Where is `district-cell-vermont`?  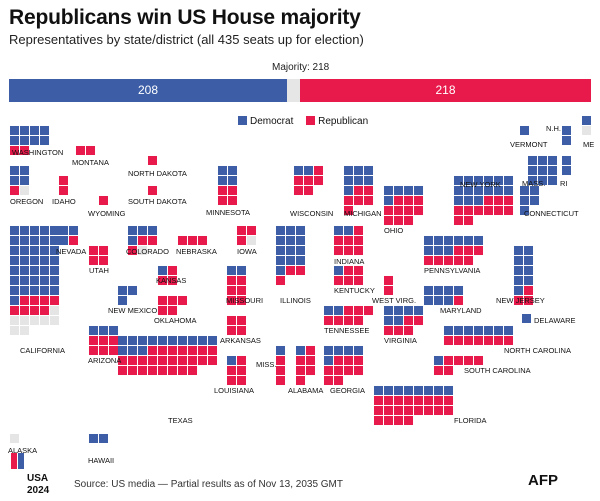
district-cell-vermont is located at coordinates (524, 130).